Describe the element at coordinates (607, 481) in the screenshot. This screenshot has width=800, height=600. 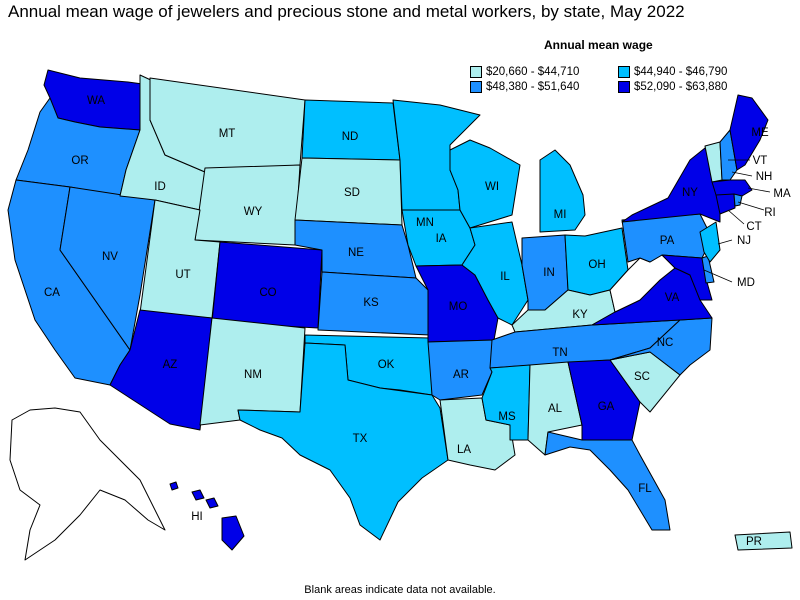
I see `state-fl` at that location.